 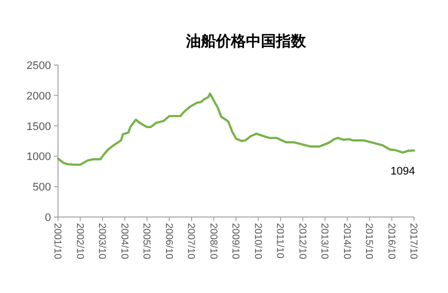 What do you see at coordinates (41, 188) in the screenshot?
I see `y-tick-label: 500` at bounding box center [41, 188].